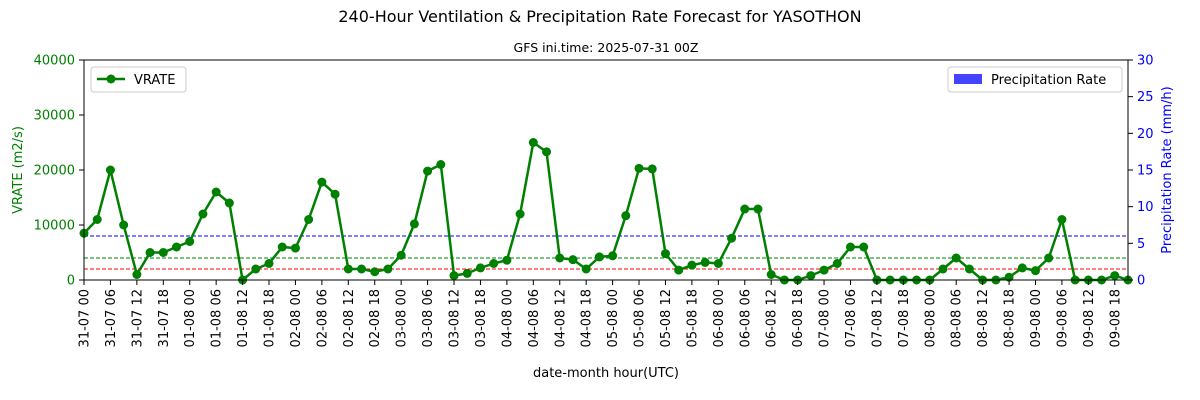  I want to click on x-tick-label: 02-08 18, so click(375, 318).